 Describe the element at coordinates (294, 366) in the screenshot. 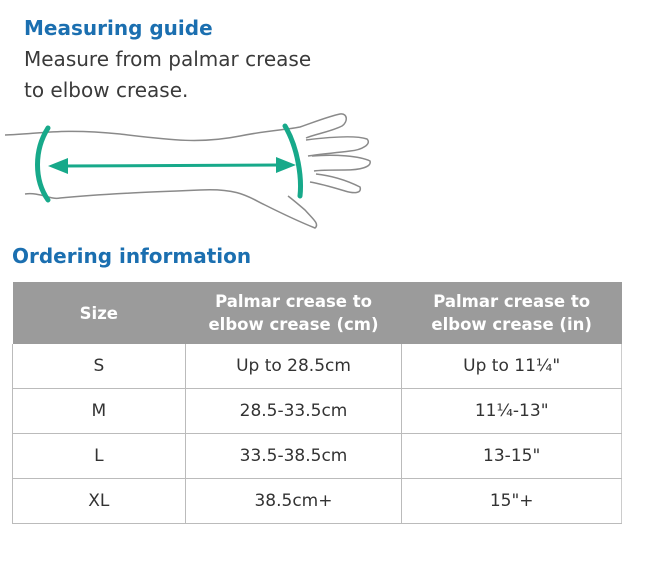

I see `cm-cell: Up to 28.5cm` at that location.